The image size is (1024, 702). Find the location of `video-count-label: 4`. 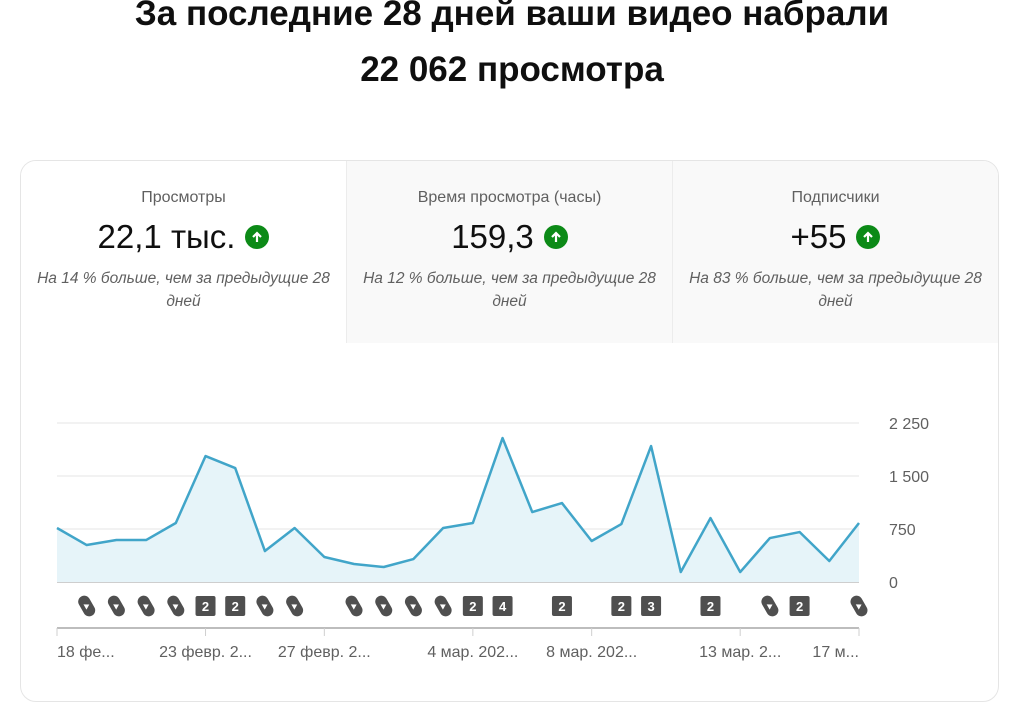

video-count-label: 4 is located at coordinates (503, 606).